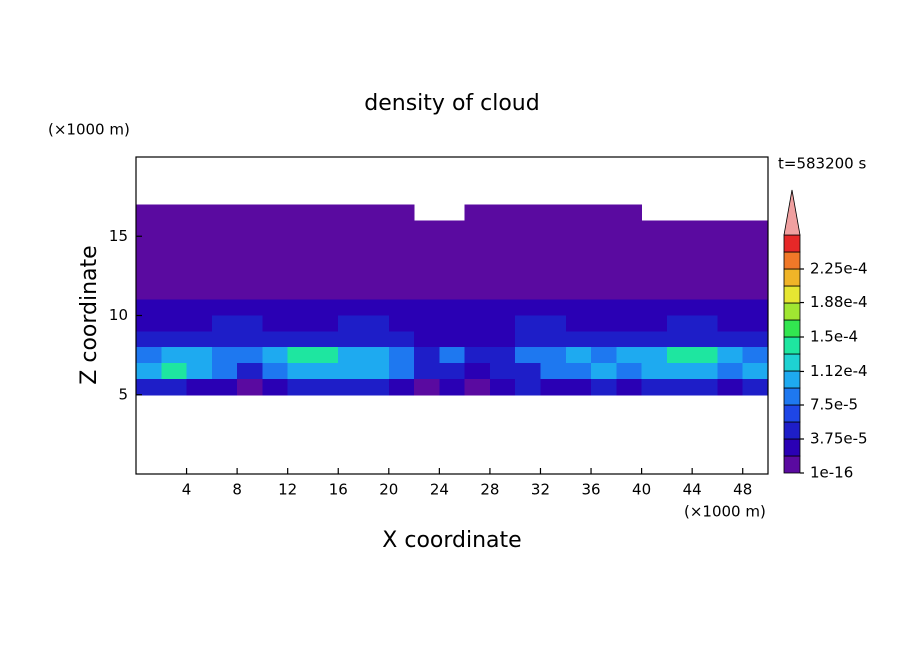 This screenshot has height=654, width=904. Describe the element at coordinates (725, 512) in the screenshot. I see `x-unit: (×1000 m)` at that location.